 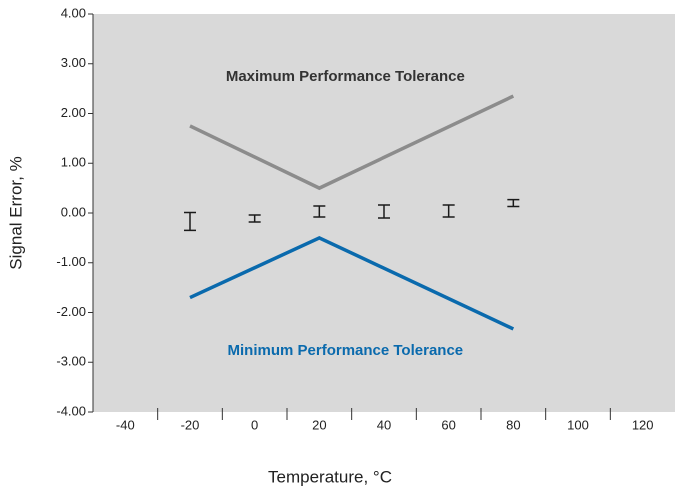 What do you see at coordinates (384, 424) in the screenshot?
I see `x-tick-label: 40` at bounding box center [384, 424].